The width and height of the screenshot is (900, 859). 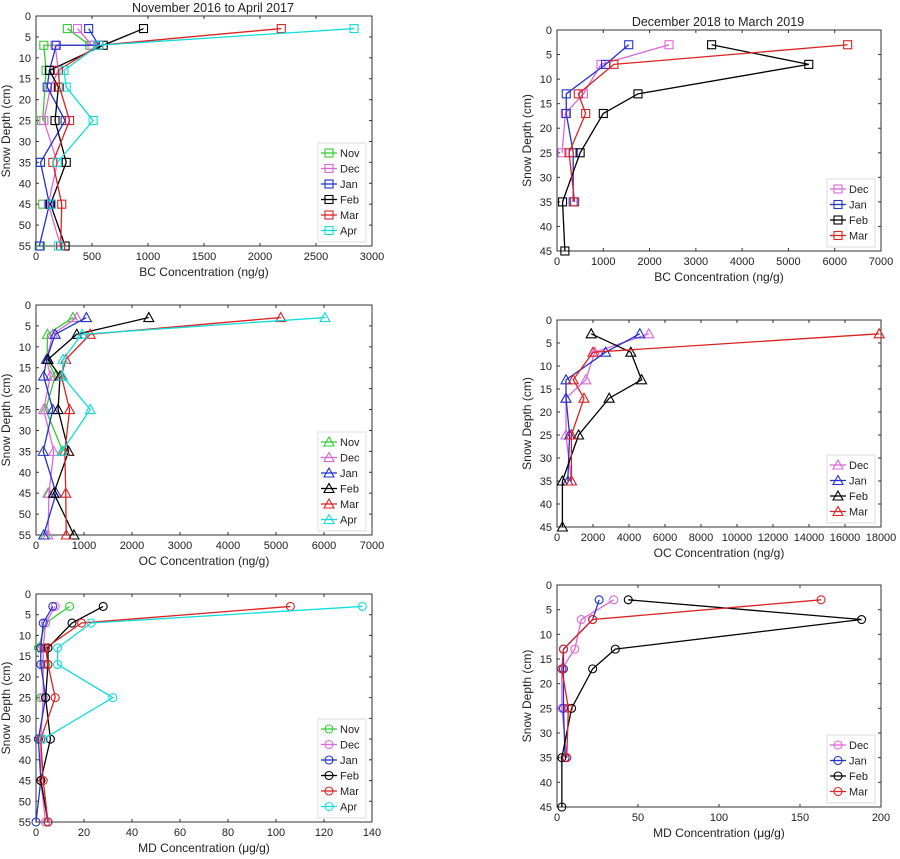 What do you see at coordinates (69, 137) in the screenshot?
I see `bc-left-line-jan` at bounding box center [69, 137].